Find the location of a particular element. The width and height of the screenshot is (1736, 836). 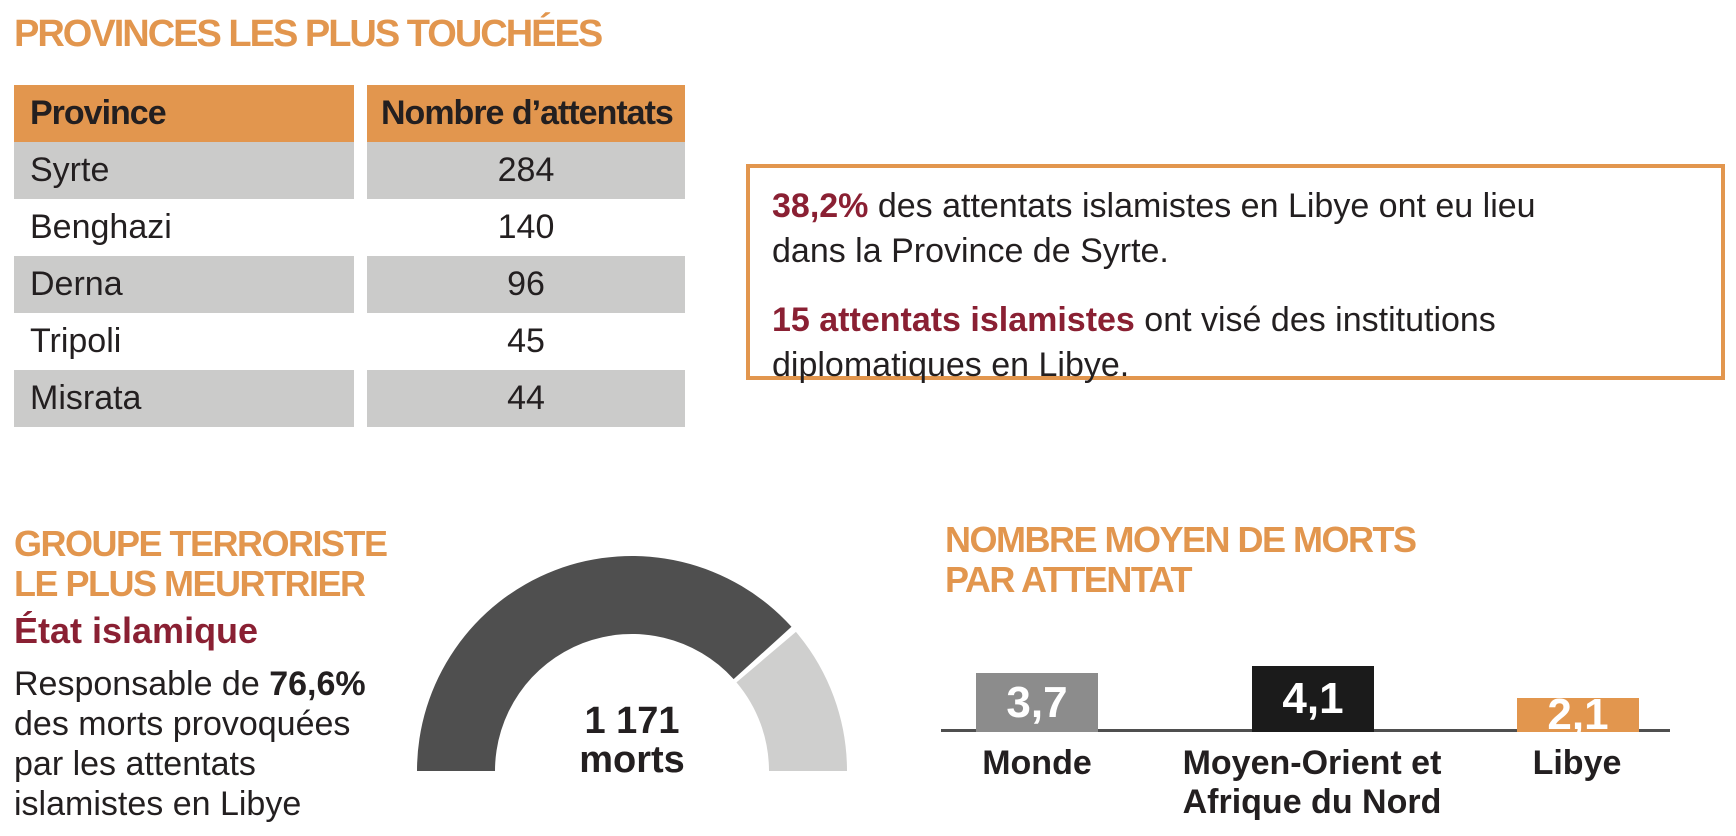

bar-category-moyen-orient: Moyen-Orient et Afrique du Nord is located at coordinates (1312, 783).